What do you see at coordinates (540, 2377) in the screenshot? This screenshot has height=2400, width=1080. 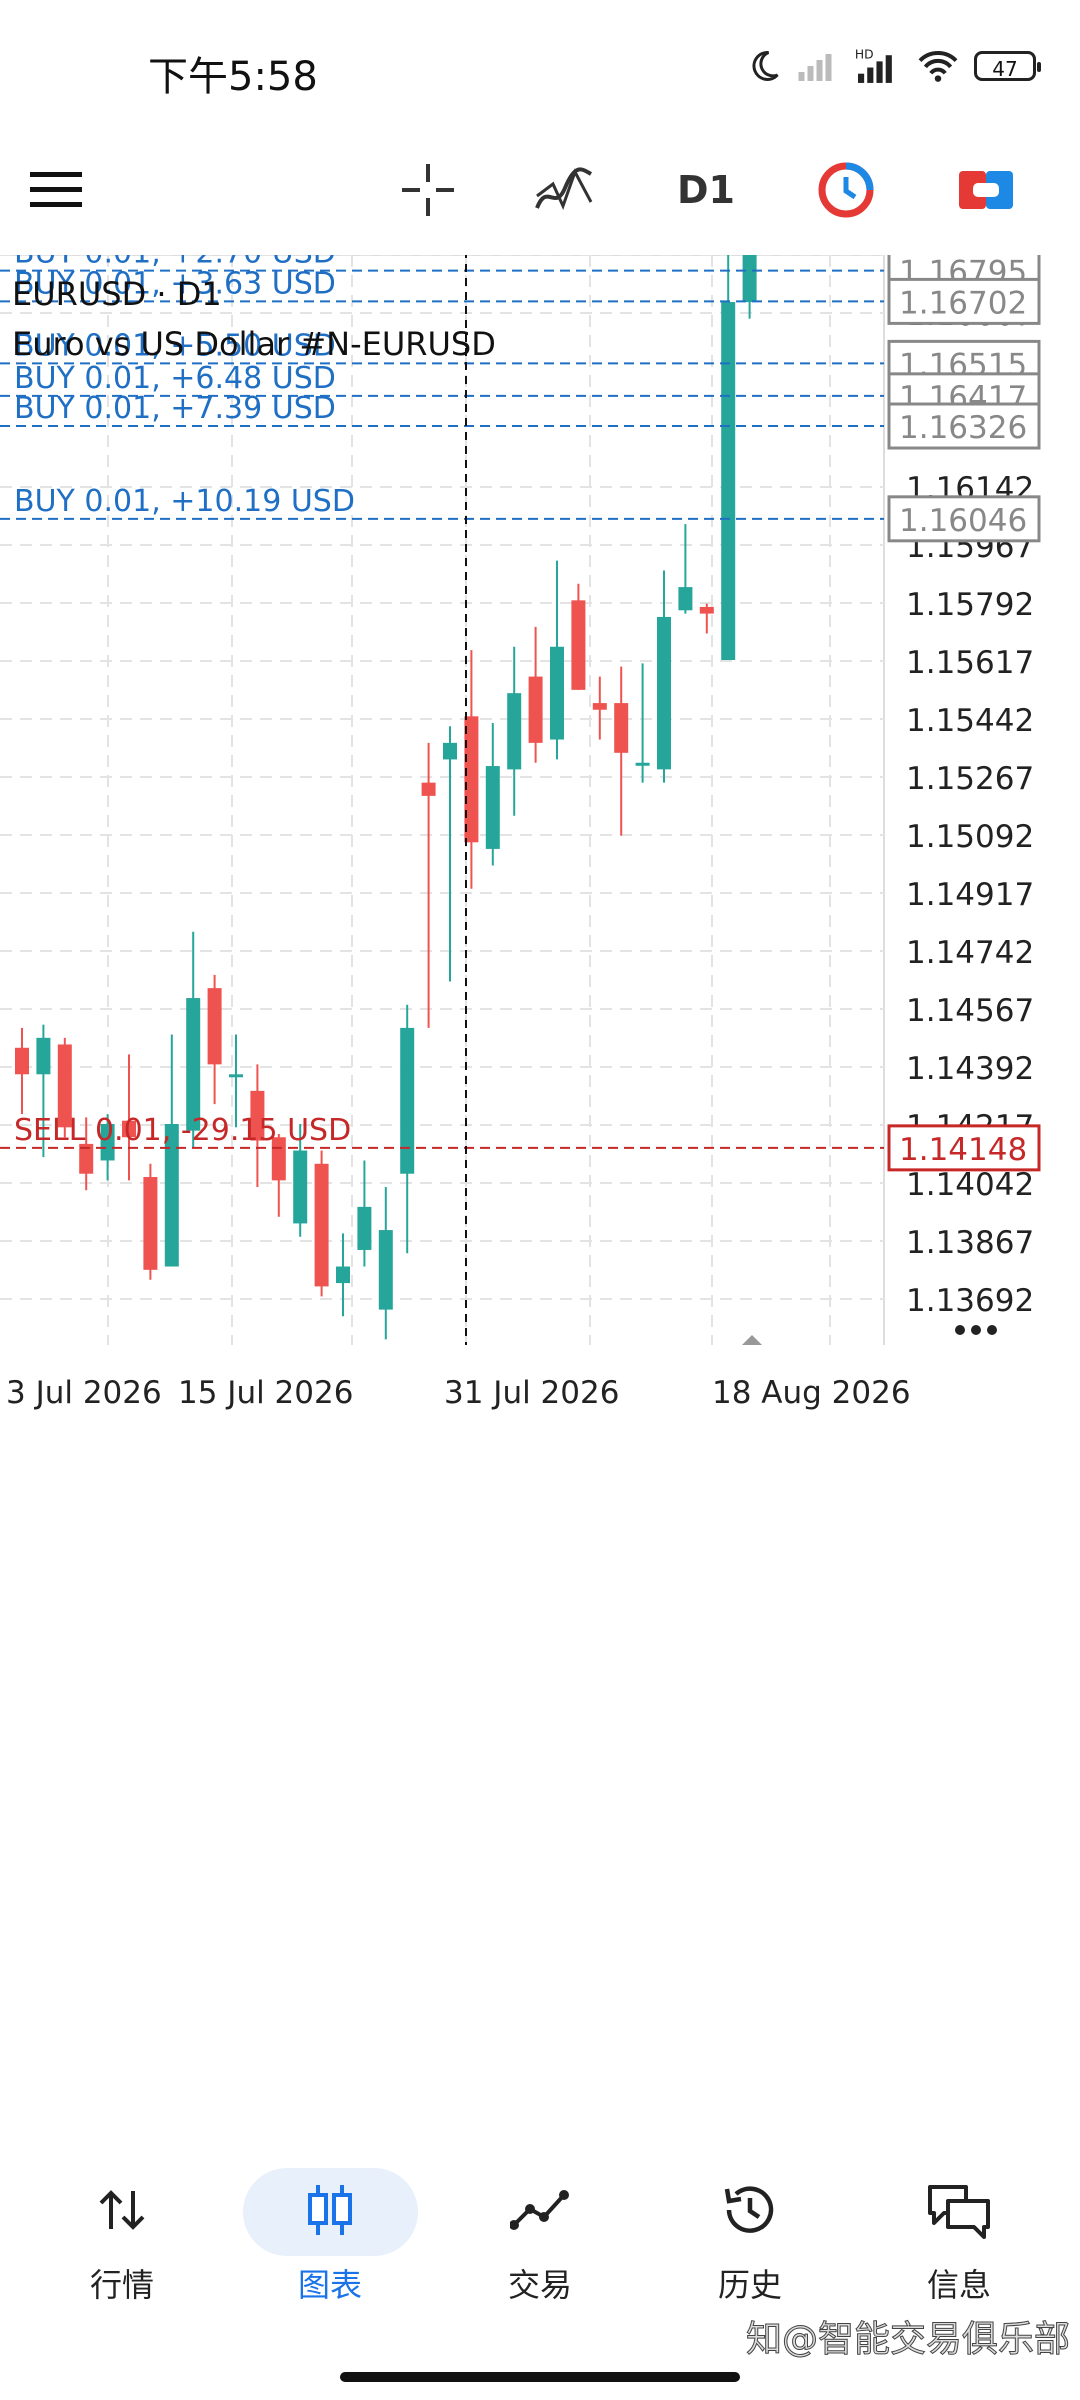 I see `home-indicator` at bounding box center [540, 2377].